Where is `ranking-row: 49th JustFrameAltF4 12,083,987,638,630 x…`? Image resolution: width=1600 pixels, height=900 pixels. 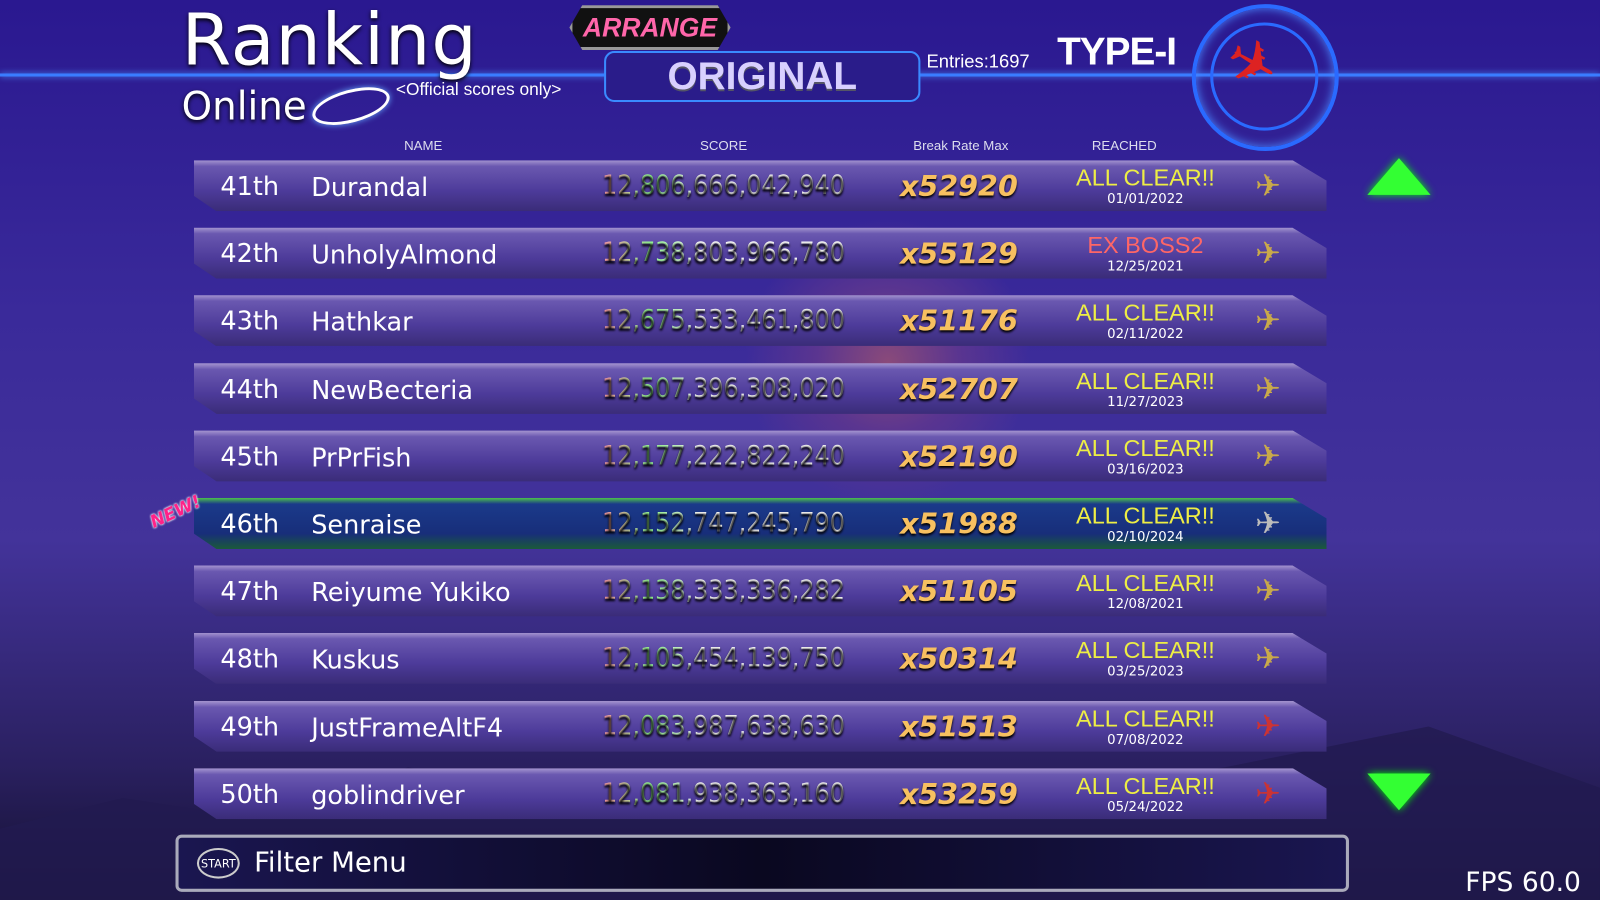
ranking-row: 49th JustFrameAltF4 12,083,987,638,630 x… is located at coordinates (760, 726).